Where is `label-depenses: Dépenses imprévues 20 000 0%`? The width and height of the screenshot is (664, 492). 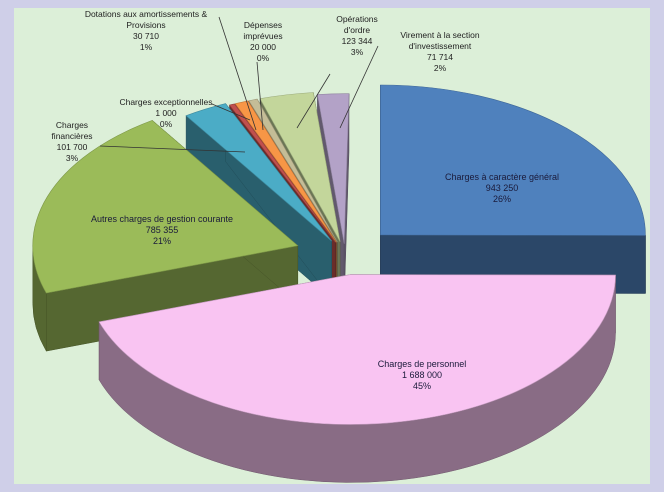 label-depenses: Dépenses imprévues 20 000 0% is located at coordinates (262, 41).